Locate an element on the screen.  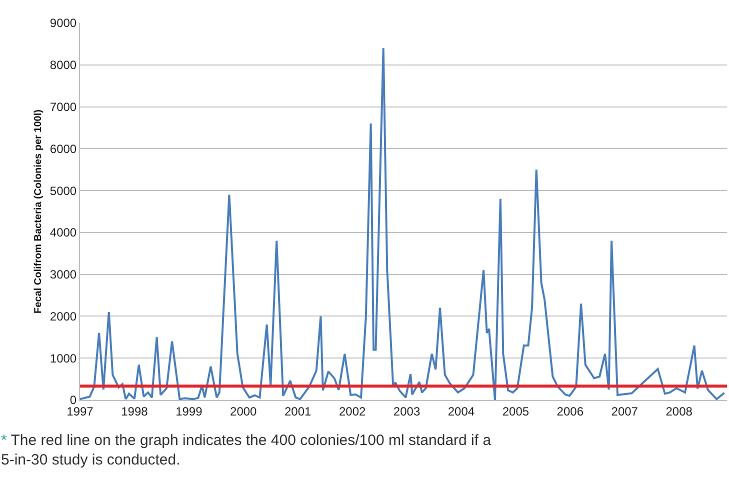
x-tick-label: 2003 is located at coordinates (406, 411).